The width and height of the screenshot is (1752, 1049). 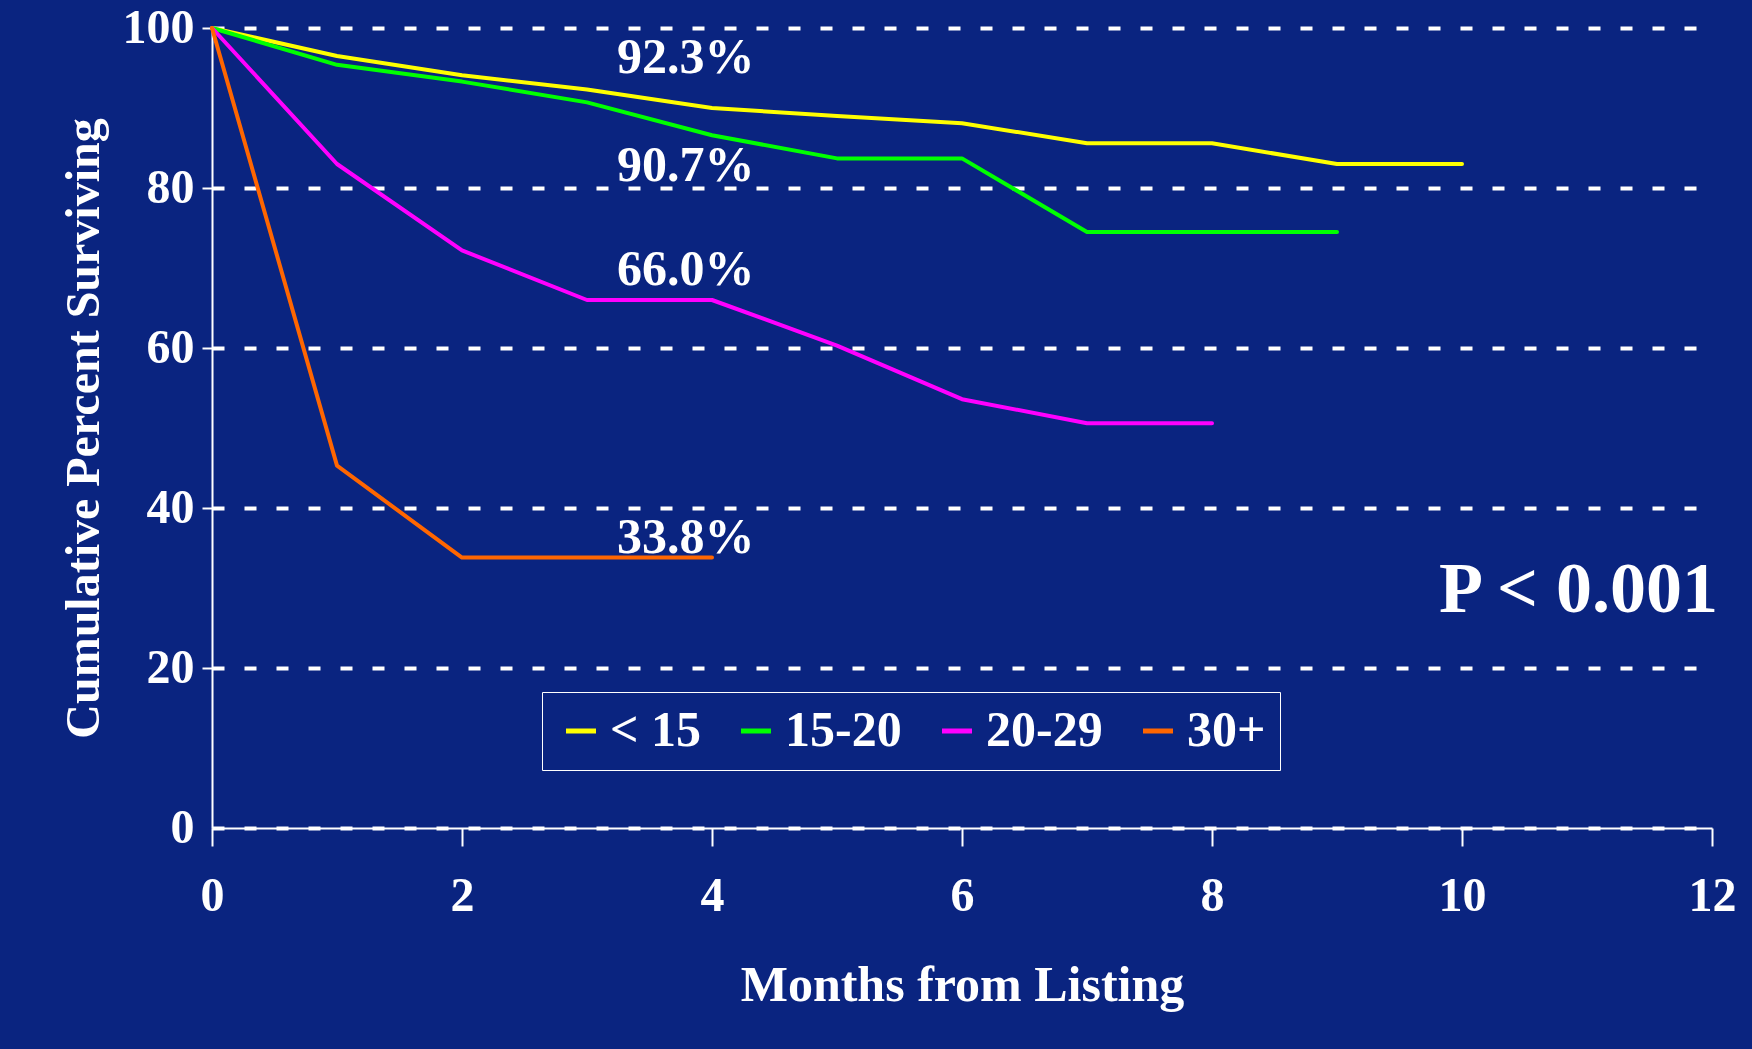 I want to click on x-axis-title: Months from Listing, so click(x=962, y=983).